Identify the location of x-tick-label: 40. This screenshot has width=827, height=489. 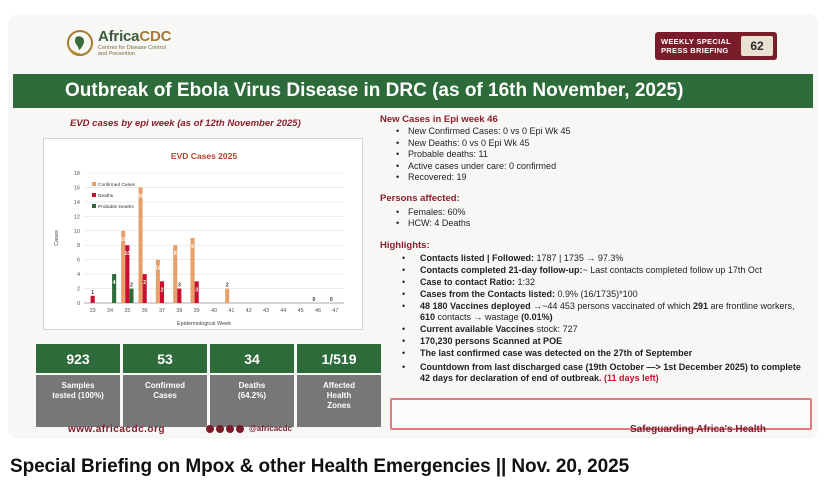
(214, 311).